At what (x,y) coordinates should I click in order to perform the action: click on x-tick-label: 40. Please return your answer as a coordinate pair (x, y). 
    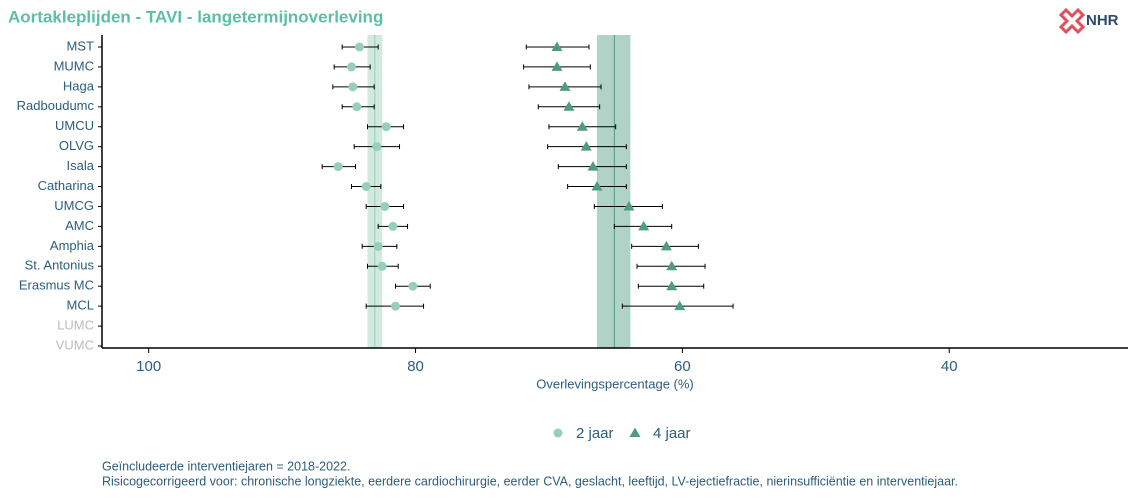
    Looking at the image, I should click on (949, 366).